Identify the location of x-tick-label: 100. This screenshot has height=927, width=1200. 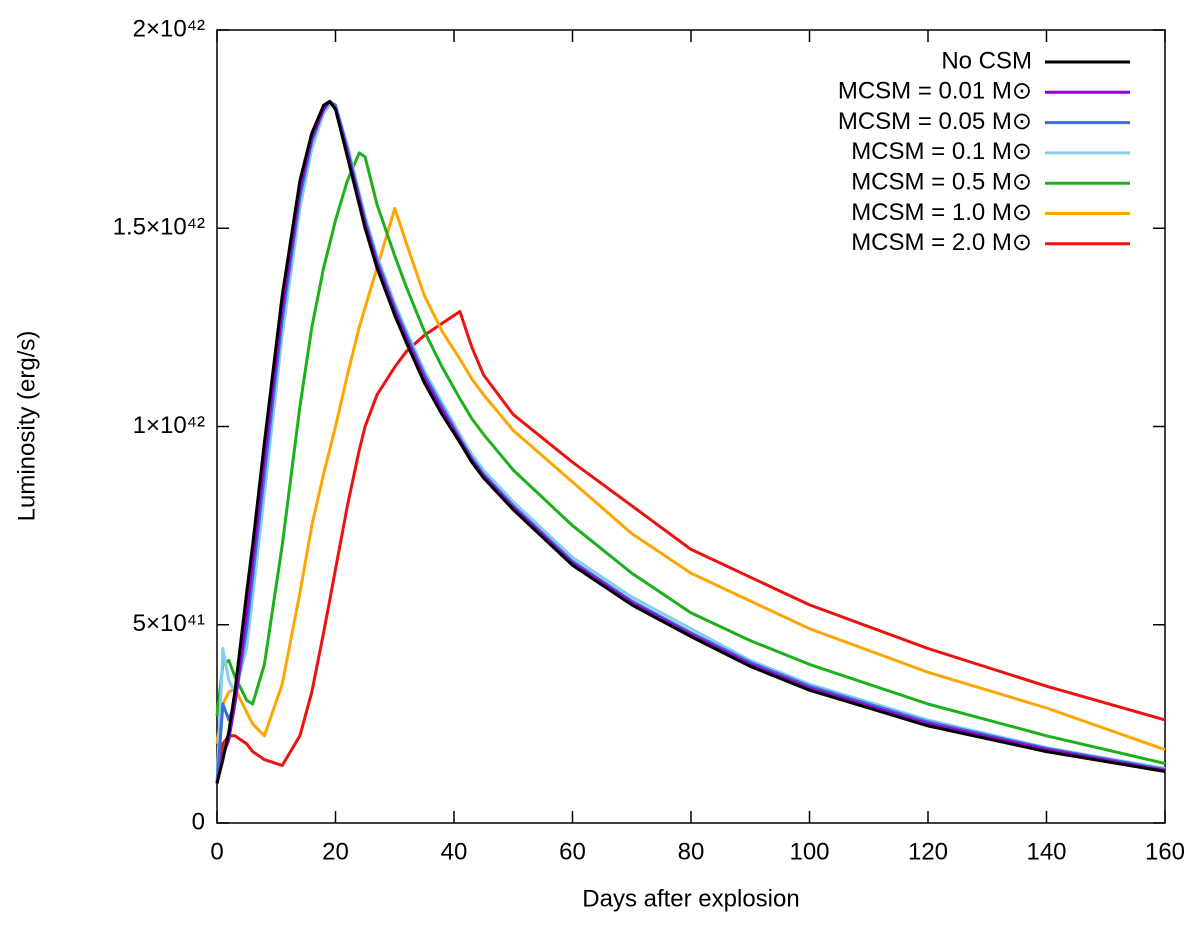
(809, 851).